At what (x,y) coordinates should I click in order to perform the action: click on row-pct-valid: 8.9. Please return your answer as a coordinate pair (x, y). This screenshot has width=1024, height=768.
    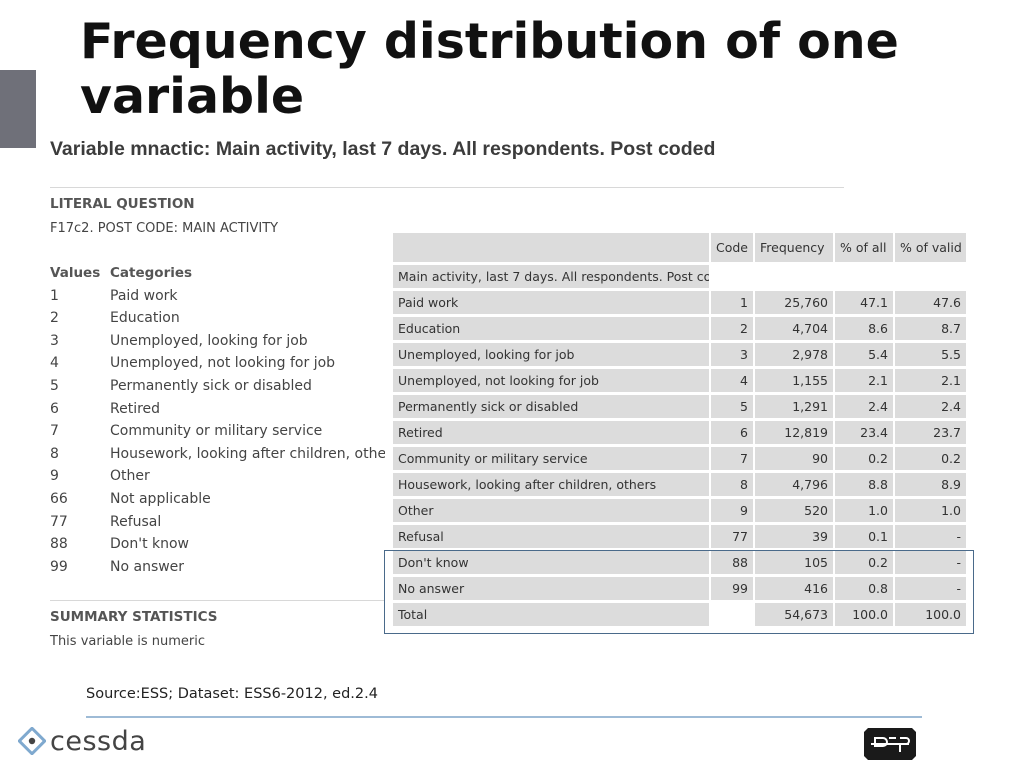
    Looking at the image, I should click on (931, 486).